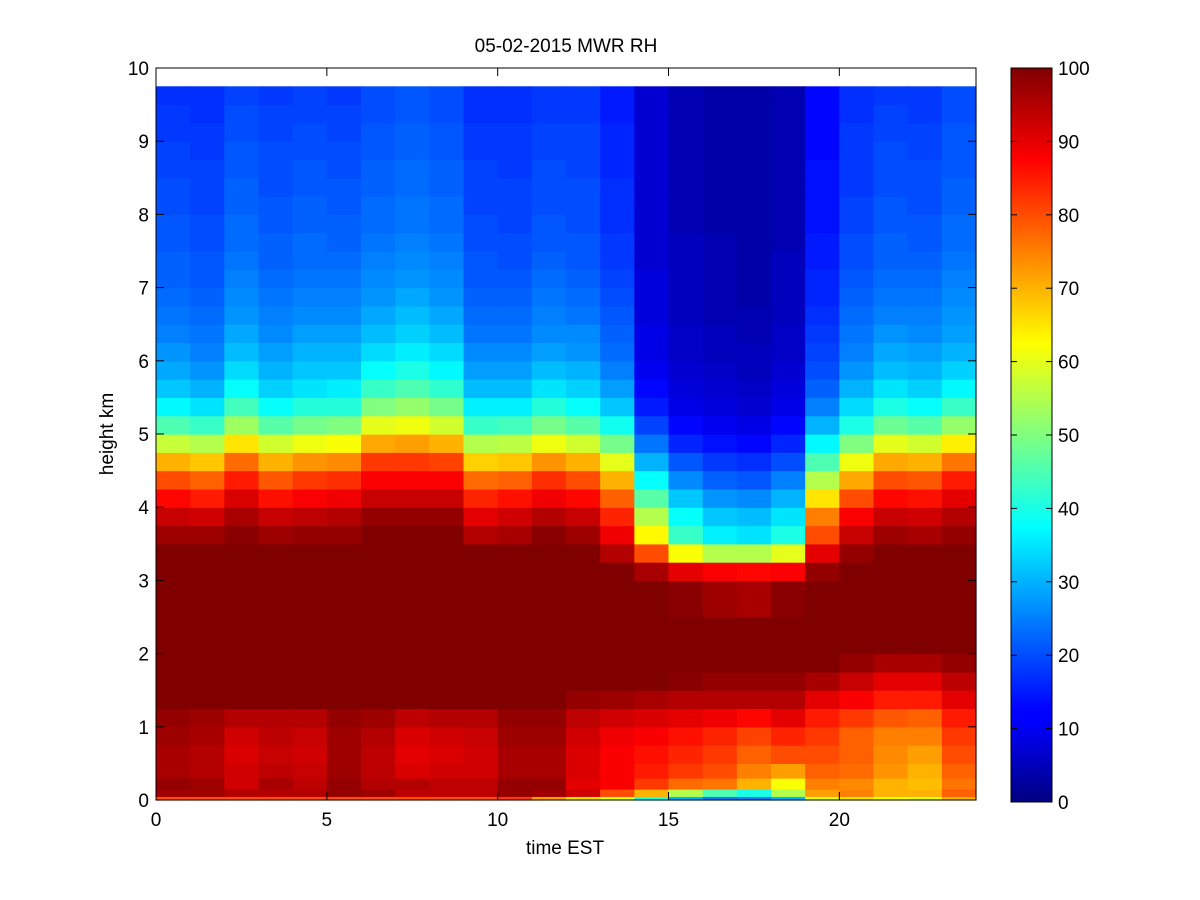 The image size is (1200, 900). I want to click on colorbar-tick-label: 70, so click(1068, 289).